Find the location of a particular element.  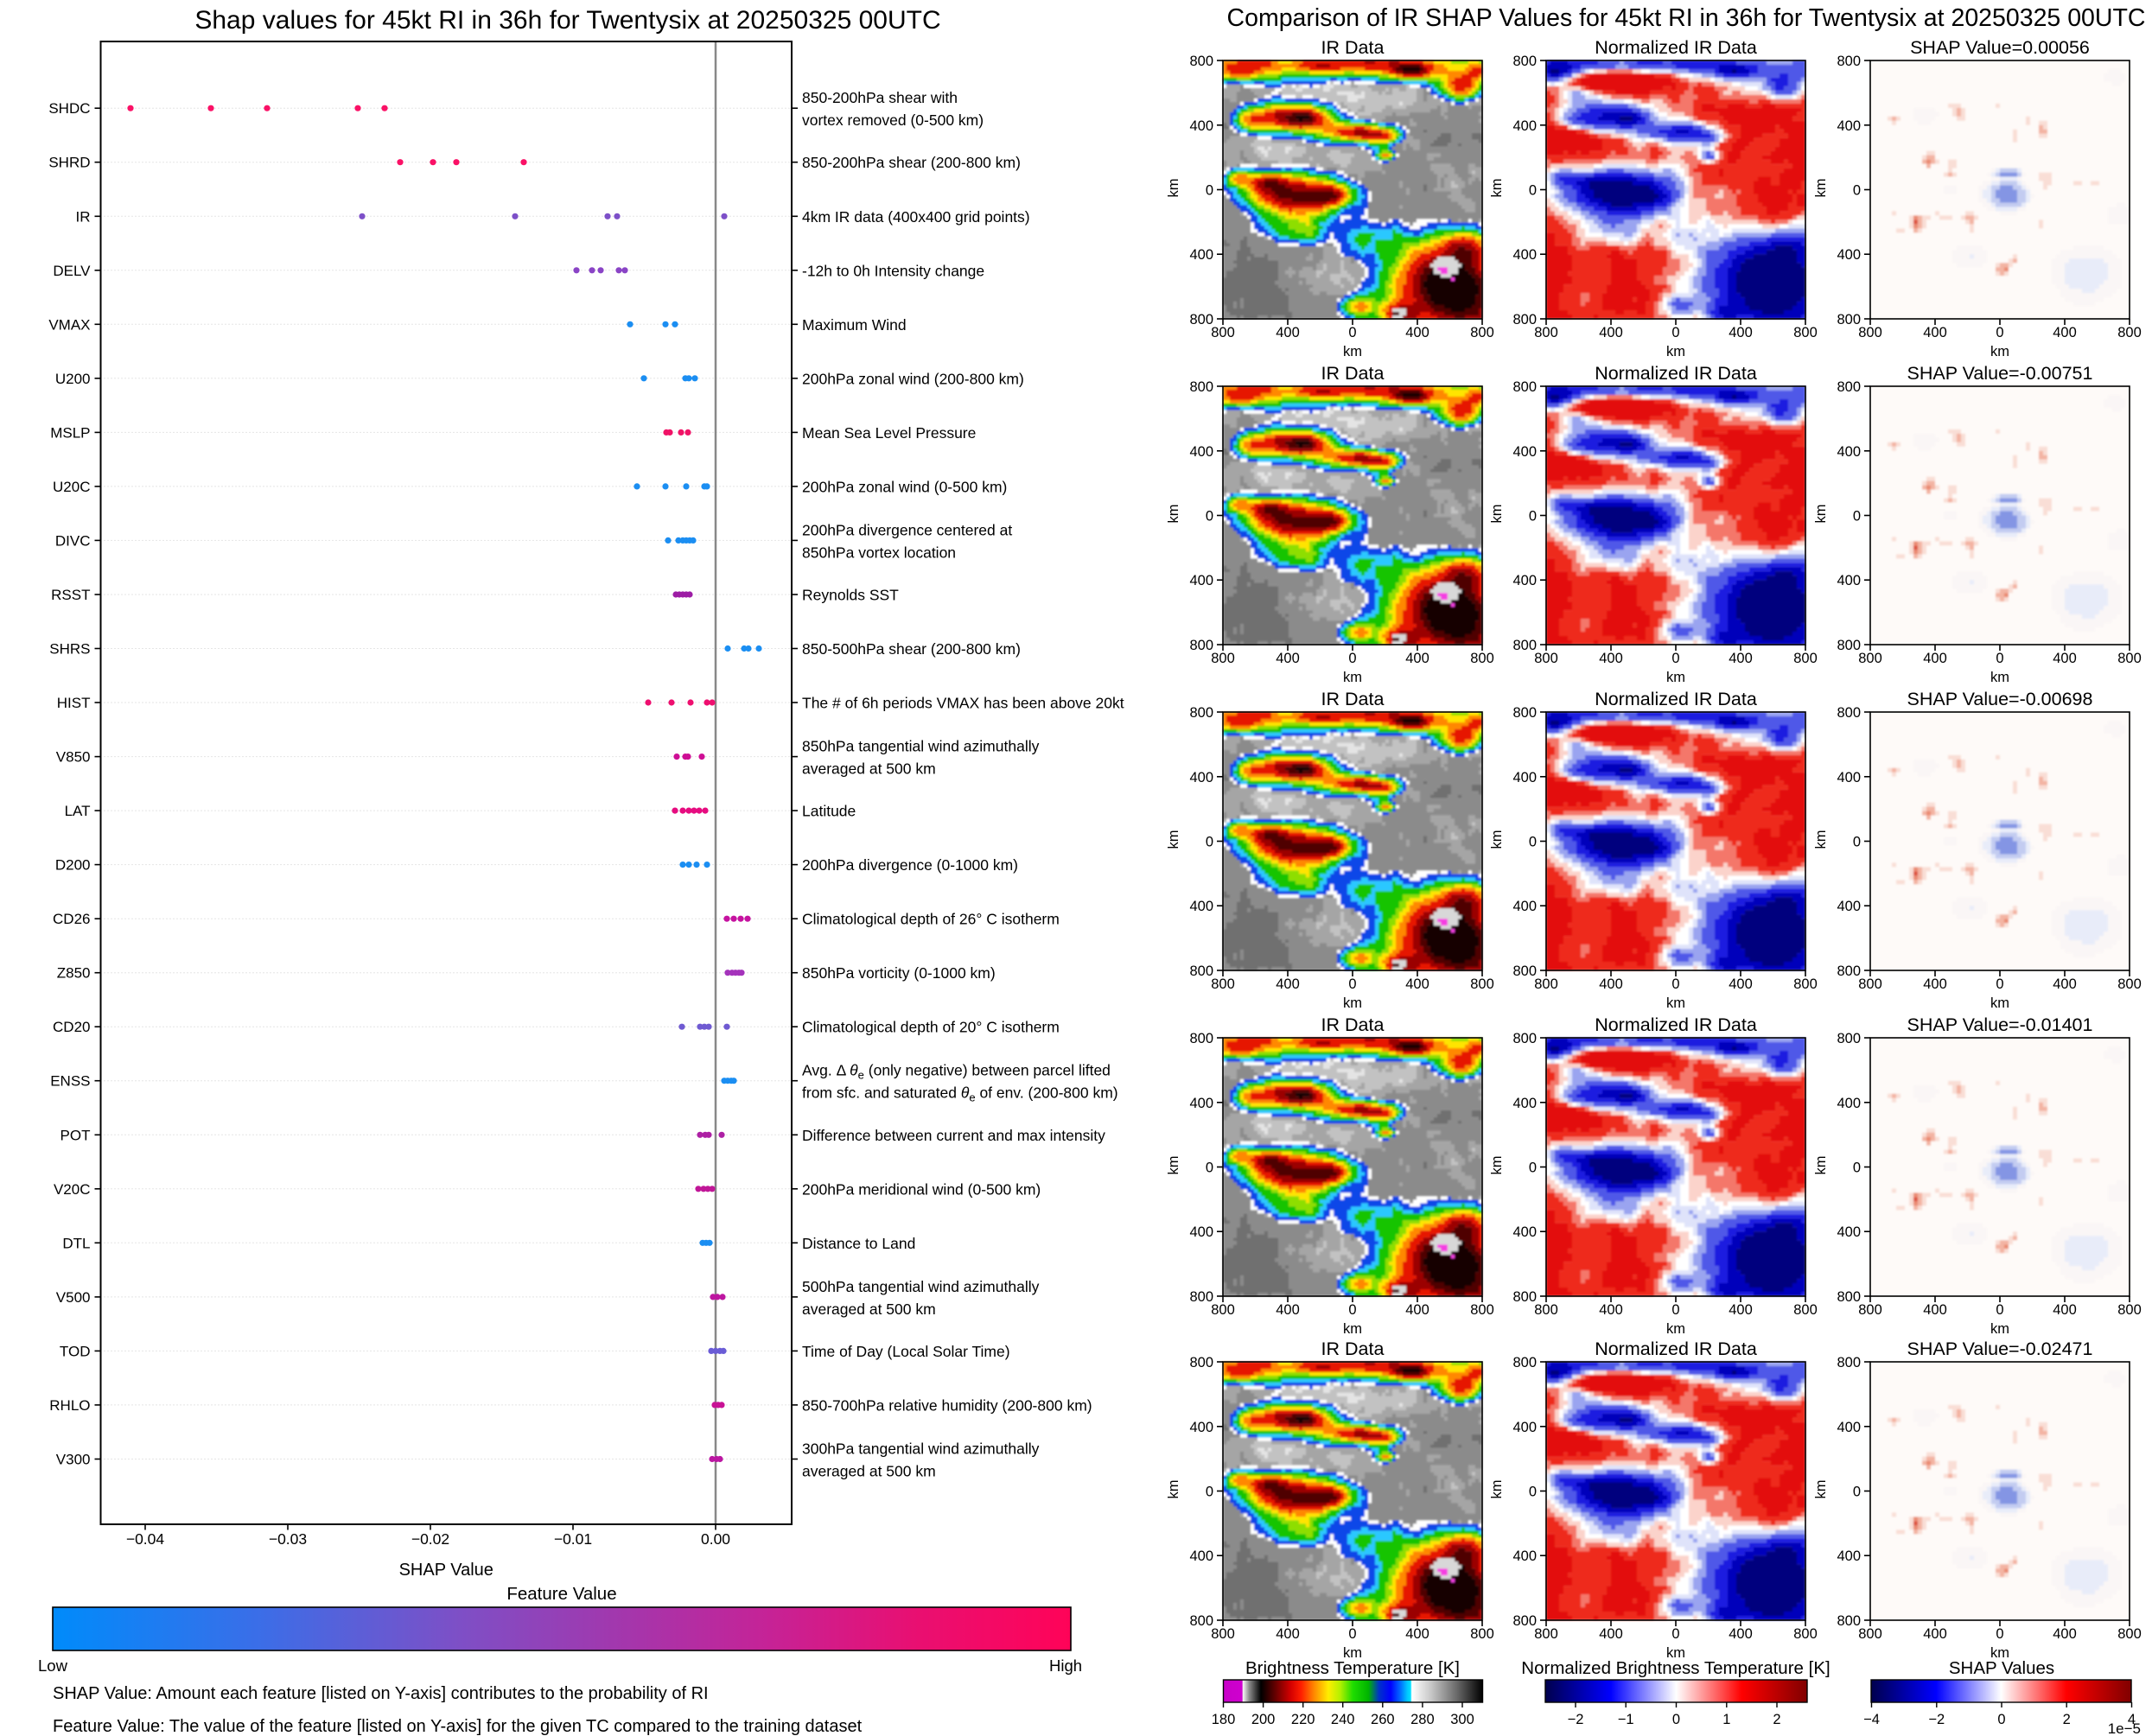

svg-text: Distance to Land is located at coordinates (858, 1243).